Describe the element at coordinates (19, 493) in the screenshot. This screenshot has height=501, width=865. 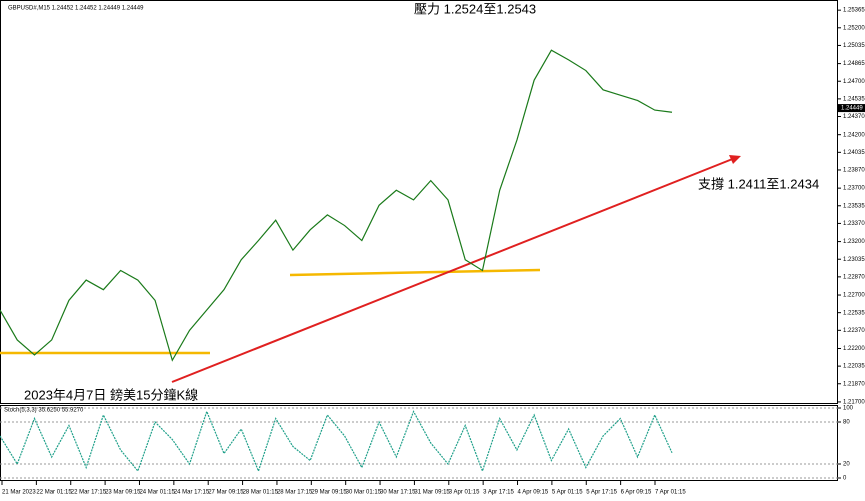
I see `x-tick-label: 21 Mar 2023` at that location.